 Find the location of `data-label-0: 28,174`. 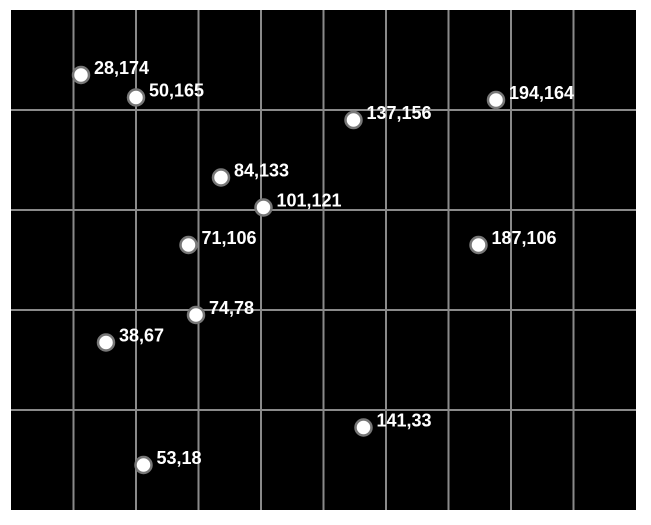

data-label-0: 28,174 is located at coordinates (121, 68).